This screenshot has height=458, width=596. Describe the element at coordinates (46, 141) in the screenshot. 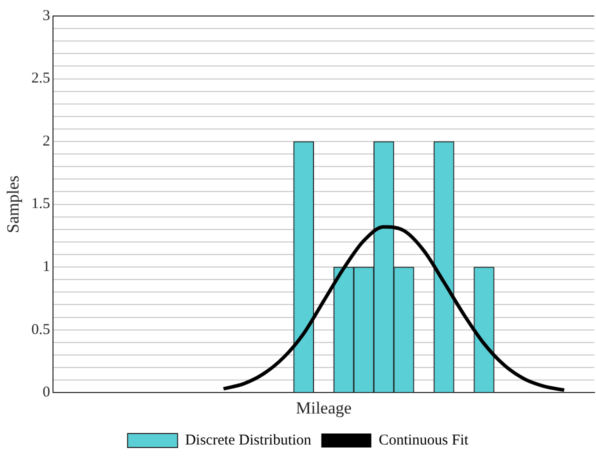

I see `y-tick-label: 2` at that location.